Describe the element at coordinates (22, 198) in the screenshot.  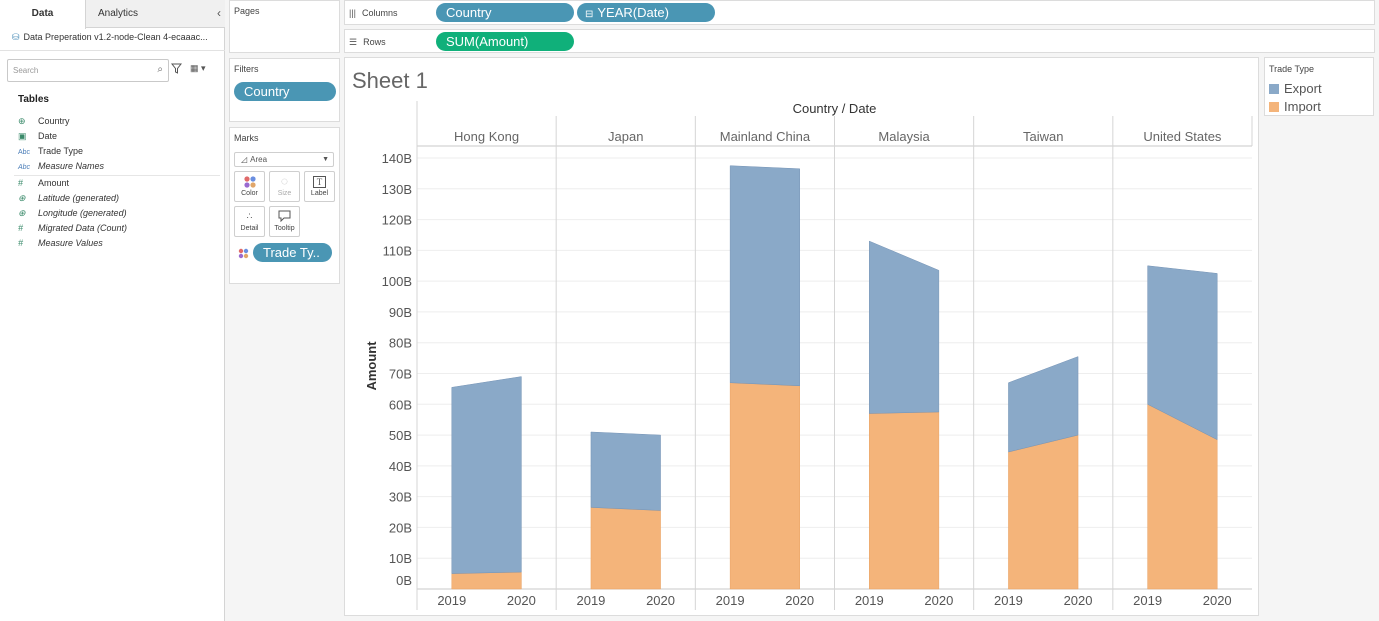
I see `globe-icon: ⊕` at that location.